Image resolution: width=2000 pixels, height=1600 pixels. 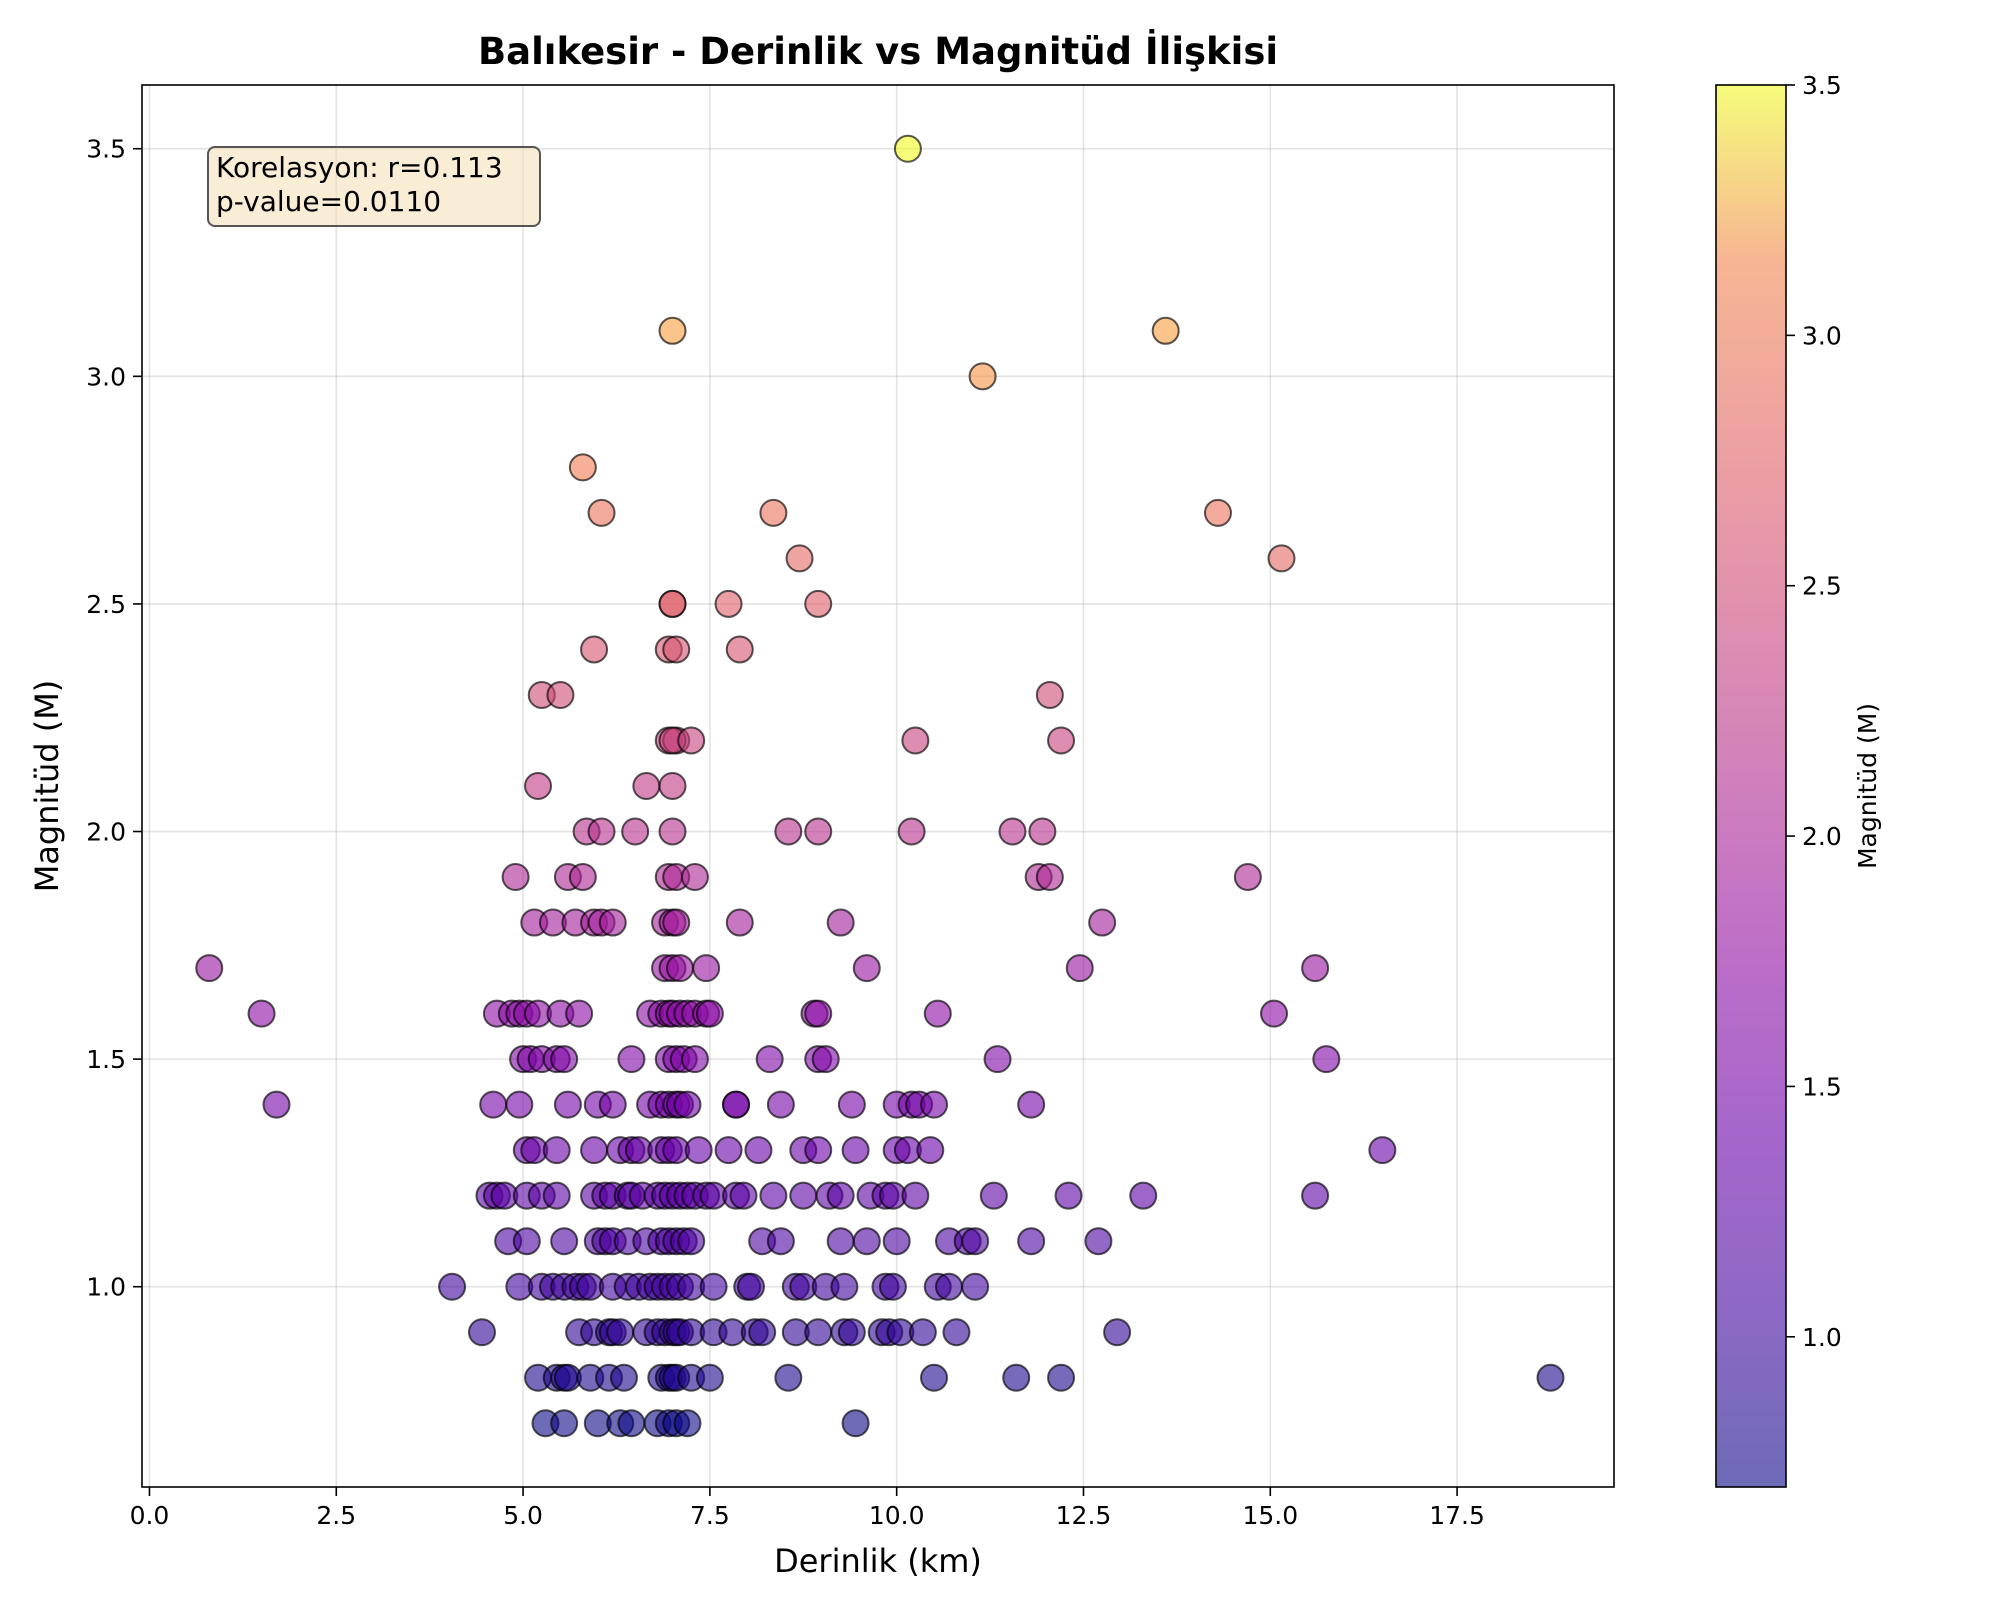 I want to click on y-tick-label: 1.5, so click(x=106, y=1059).